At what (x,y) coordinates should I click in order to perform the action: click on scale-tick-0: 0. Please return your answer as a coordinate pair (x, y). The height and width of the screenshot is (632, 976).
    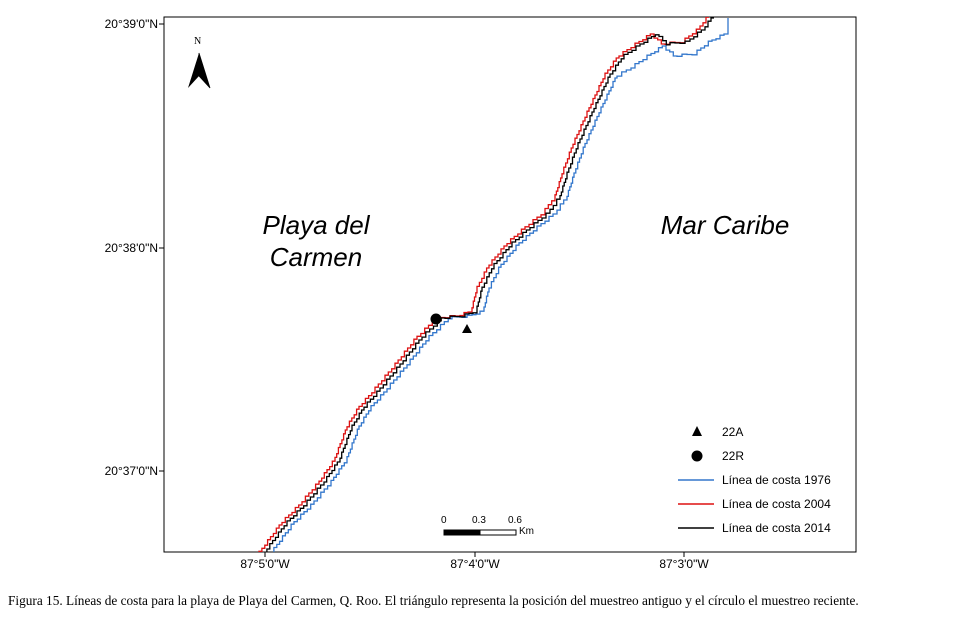
    Looking at the image, I should click on (444, 520).